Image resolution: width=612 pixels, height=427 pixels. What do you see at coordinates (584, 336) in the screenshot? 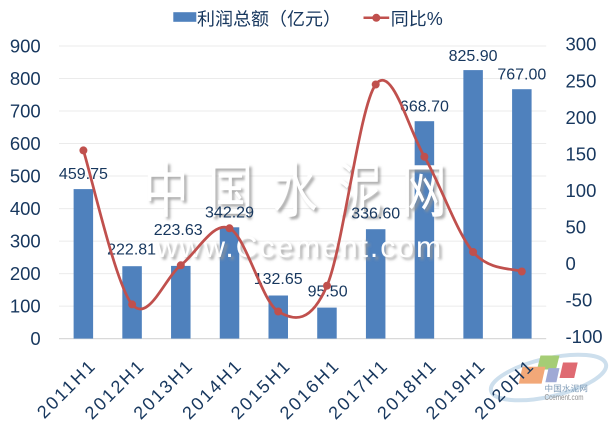
I see `svg-text: -100` at bounding box center [584, 336].